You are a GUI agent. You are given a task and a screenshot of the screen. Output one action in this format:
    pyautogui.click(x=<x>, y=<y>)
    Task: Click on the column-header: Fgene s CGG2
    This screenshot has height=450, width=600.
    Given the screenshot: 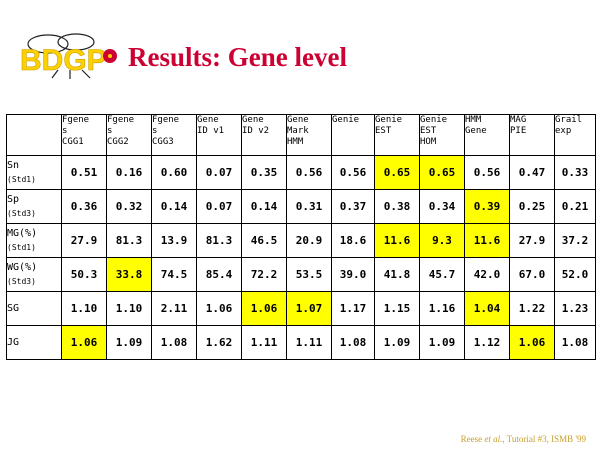 What is the action you would take?
    pyautogui.click(x=129, y=135)
    